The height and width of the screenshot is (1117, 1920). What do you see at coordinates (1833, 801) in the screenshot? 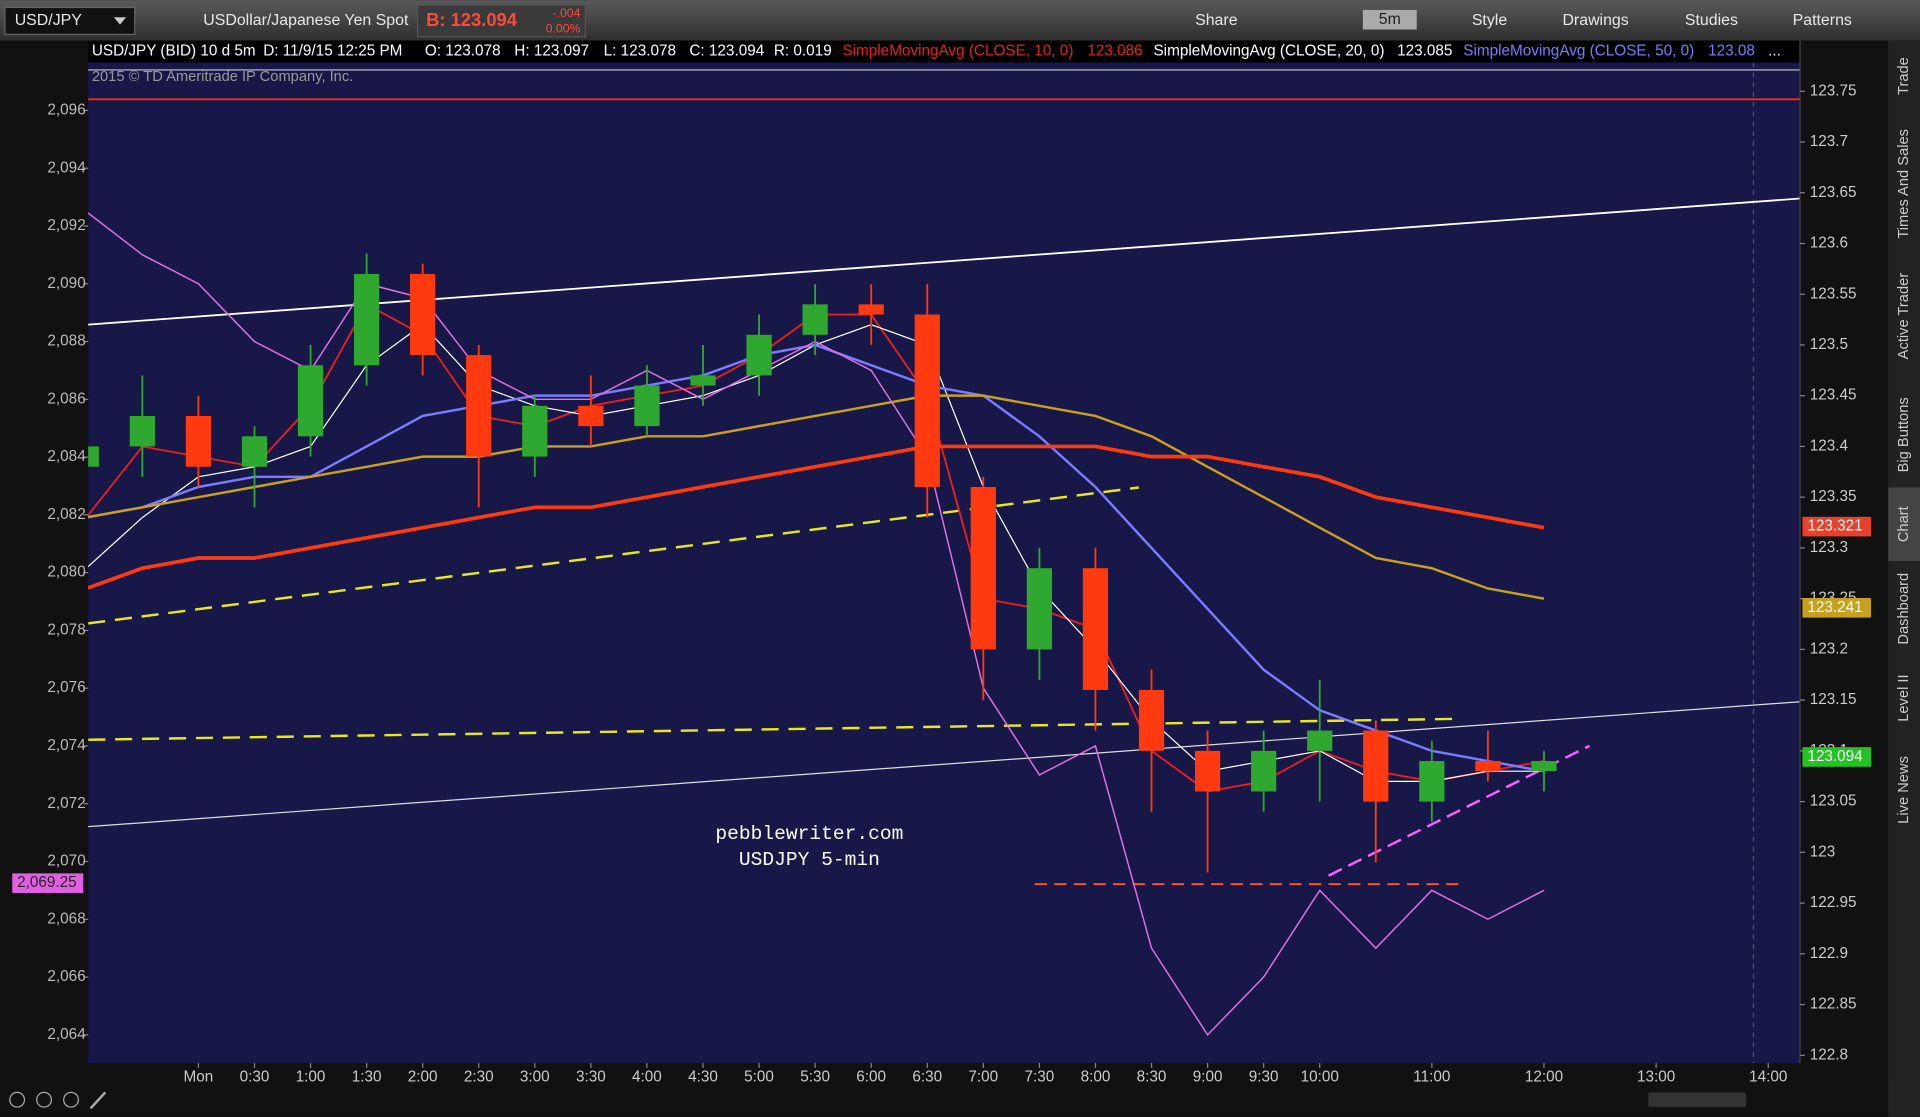
I see `y-tick-label: 123.05` at bounding box center [1833, 801].